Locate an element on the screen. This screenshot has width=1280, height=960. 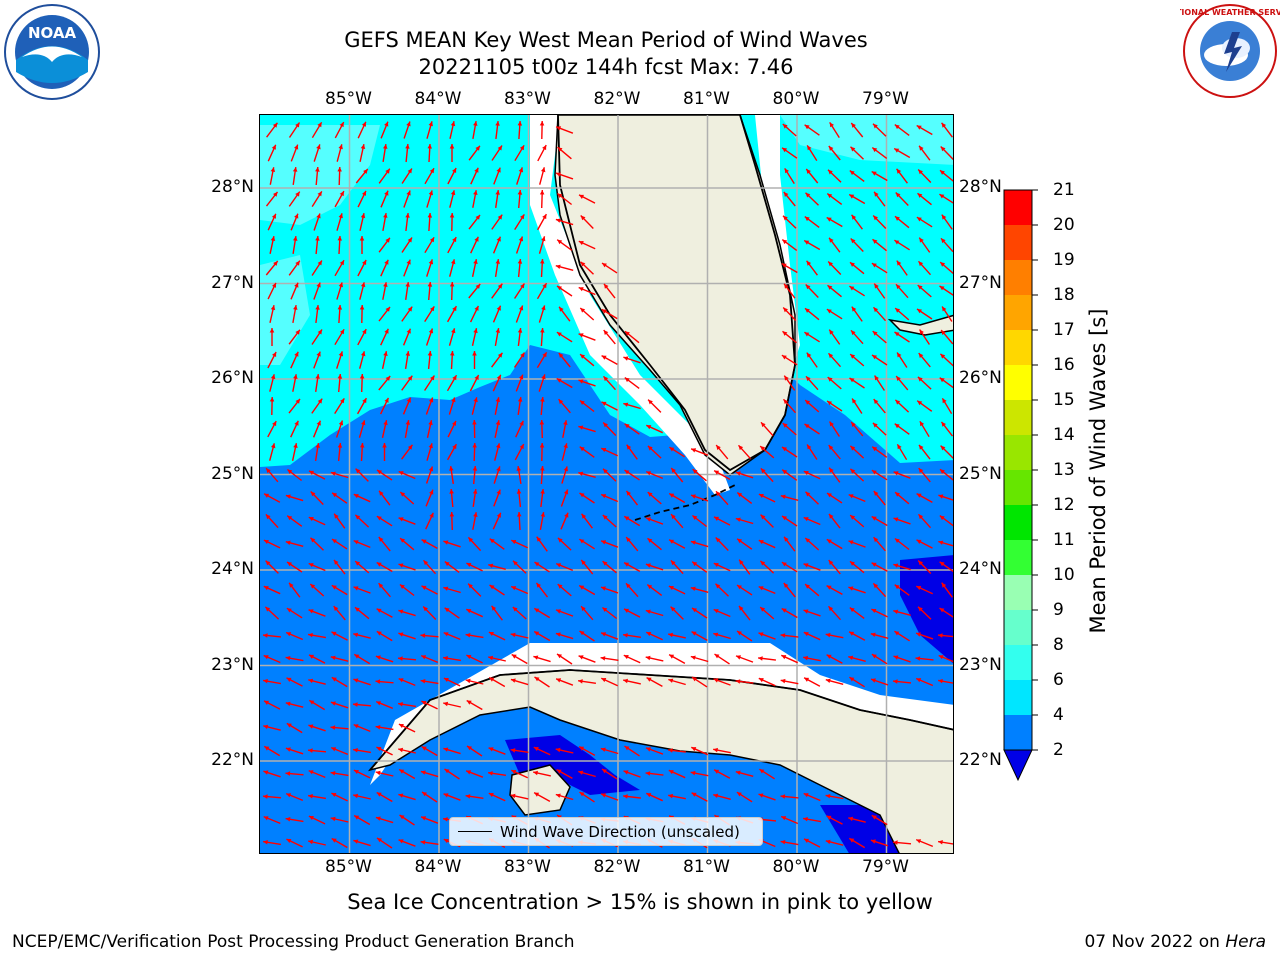
top-lon-tick-label: 80°W is located at coordinates (796, 99).